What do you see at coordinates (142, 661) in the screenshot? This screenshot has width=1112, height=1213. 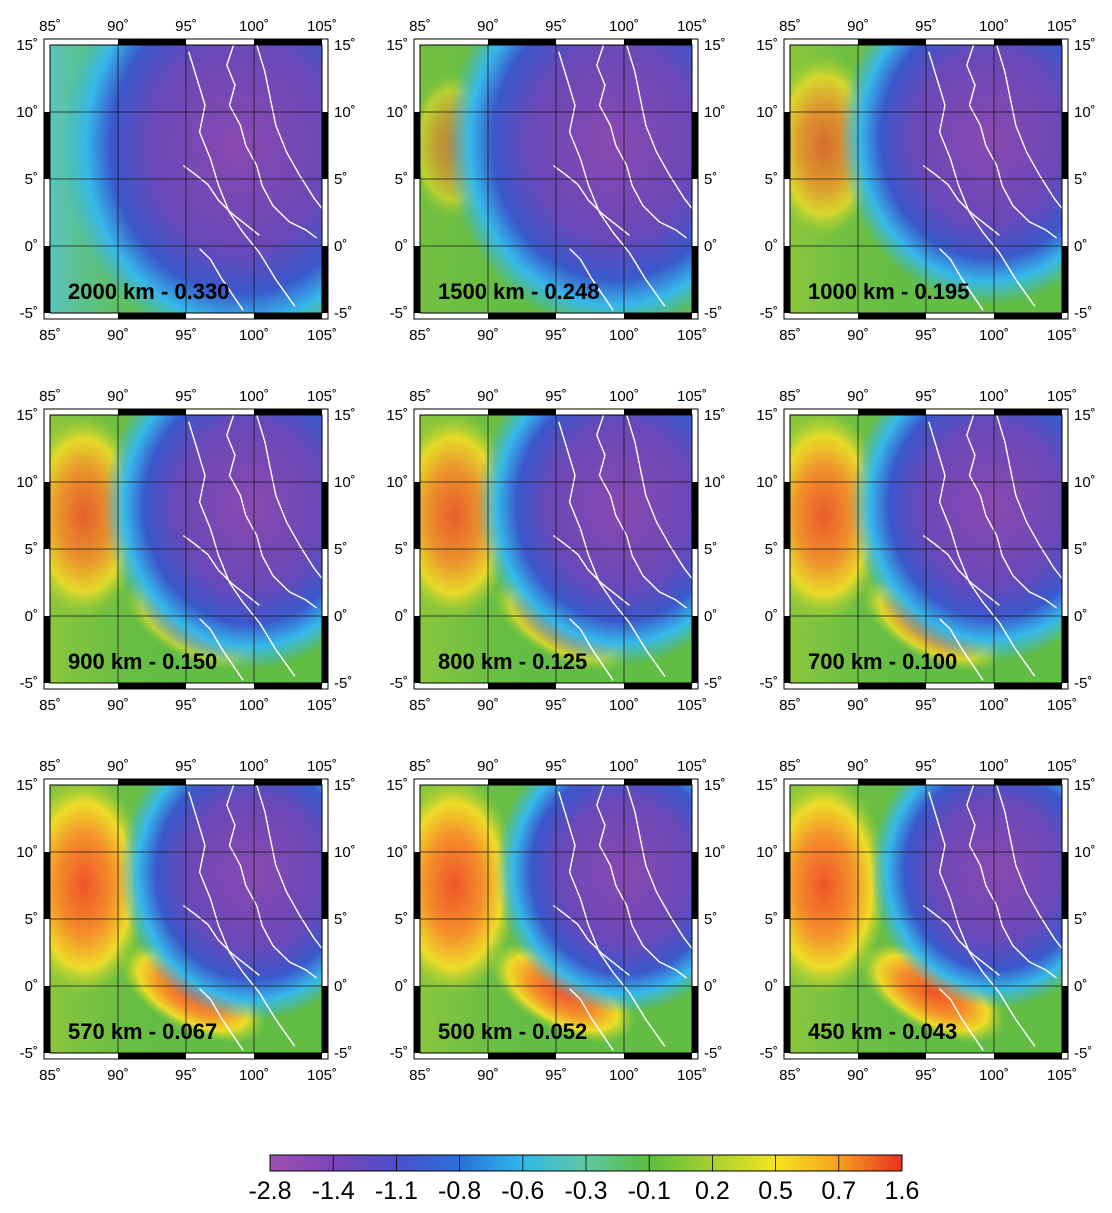 I see `panel-label: 900 km - 0.150` at bounding box center [142, 661].